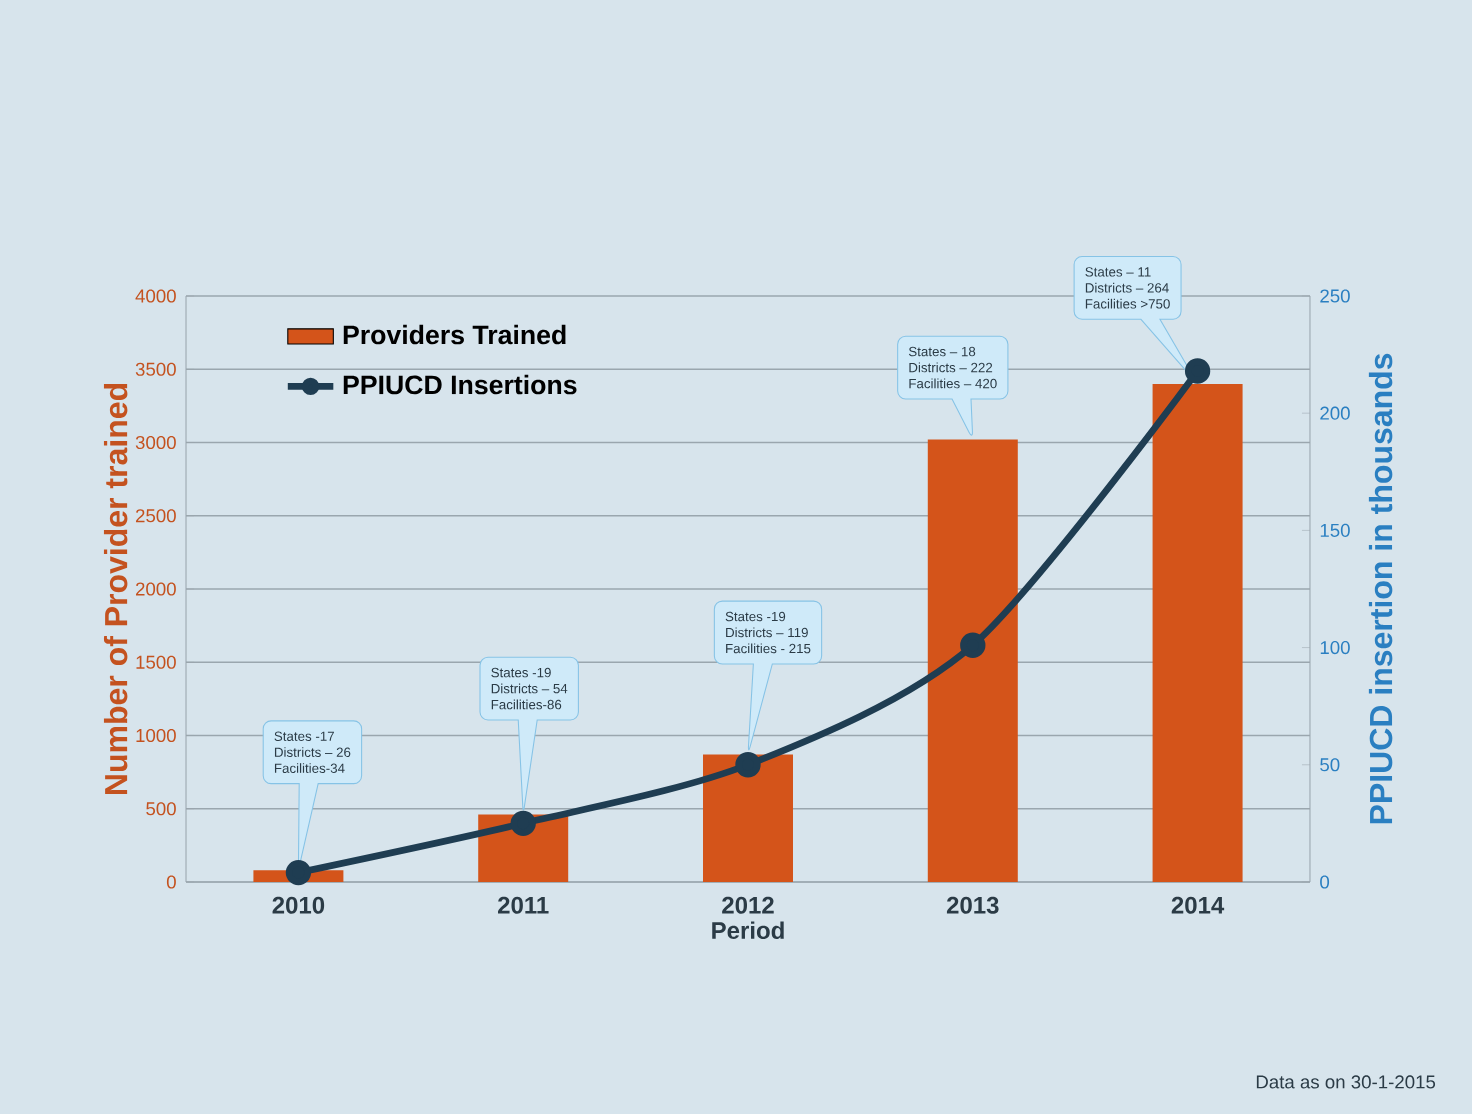 The height and width of the screenshot is (1114, 1472). Describe the element at coordinates (1380, 588) in the screenshot. I see `y2-axis-title: PPIUCD insertion in thousands` at that location.